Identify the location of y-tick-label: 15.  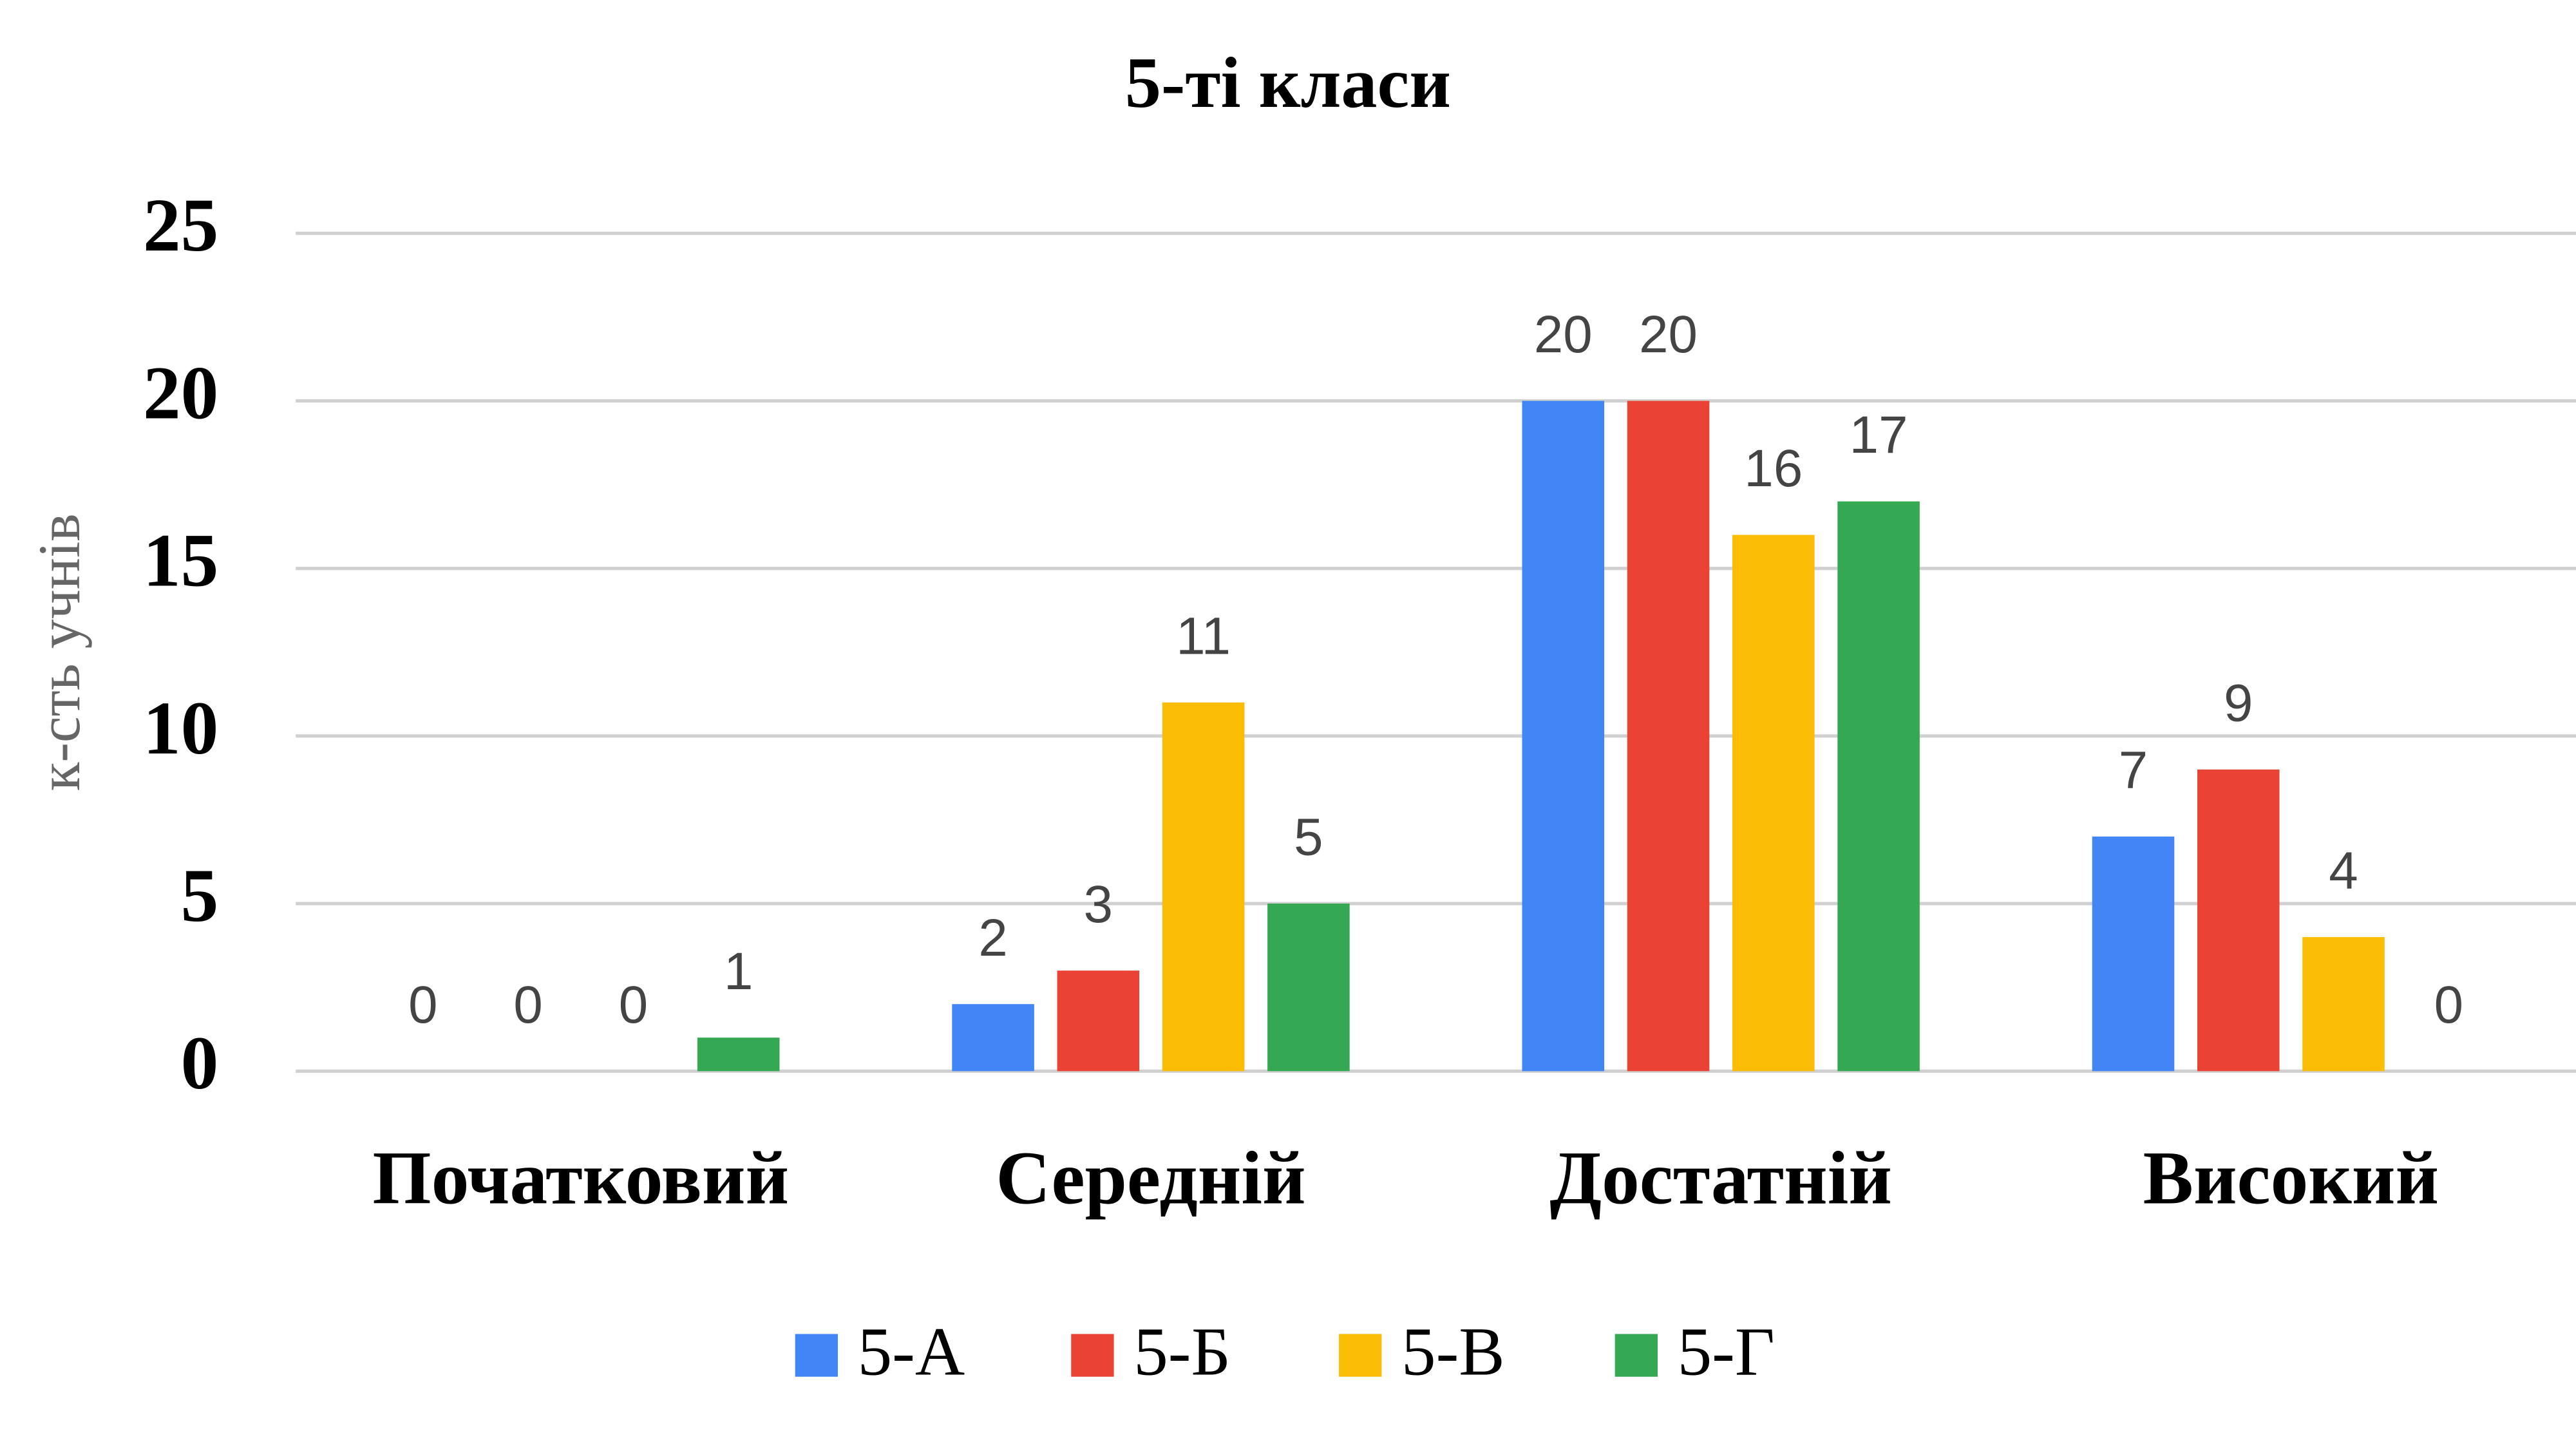
(181, 561).